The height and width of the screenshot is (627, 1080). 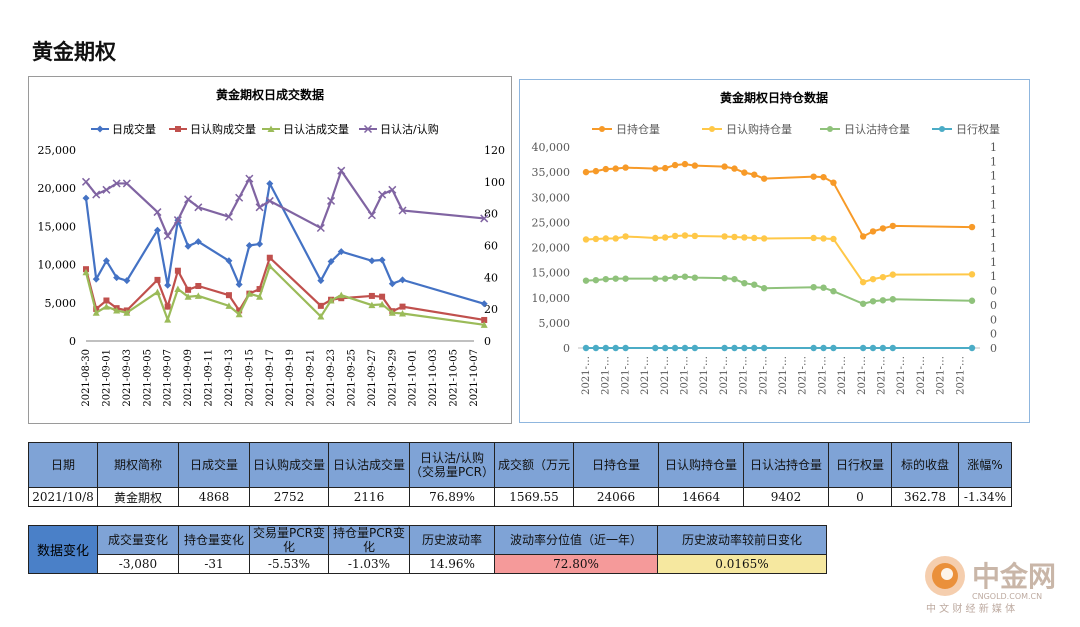 What do you see at coordinates (351, 378) in the screenshot?
I see `x-tick-label: 2021-09-25` at bounding box center [351, 378].